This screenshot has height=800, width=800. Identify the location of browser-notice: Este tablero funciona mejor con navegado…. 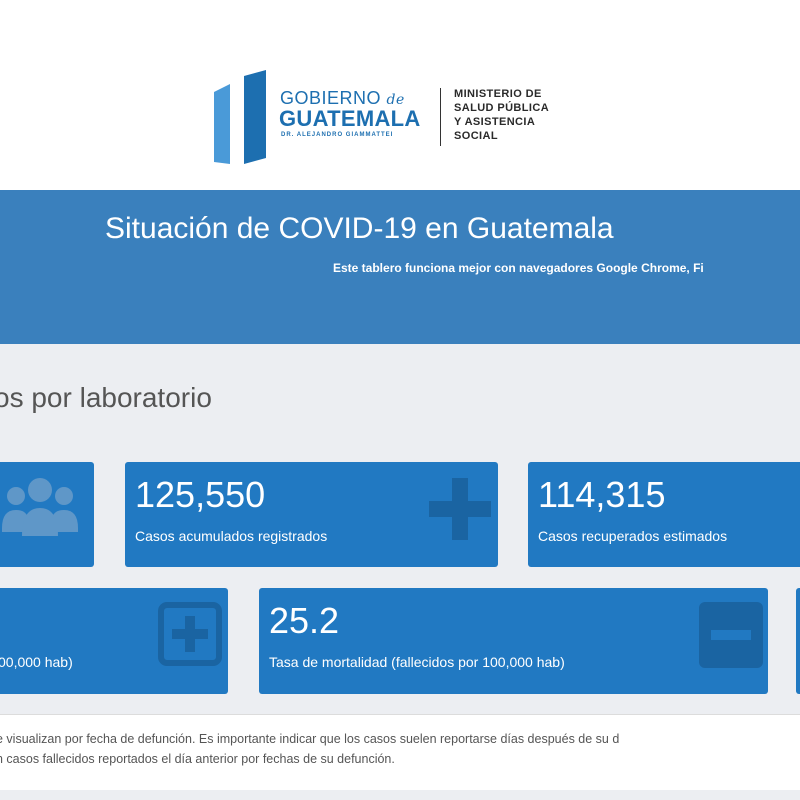
(518, 268).